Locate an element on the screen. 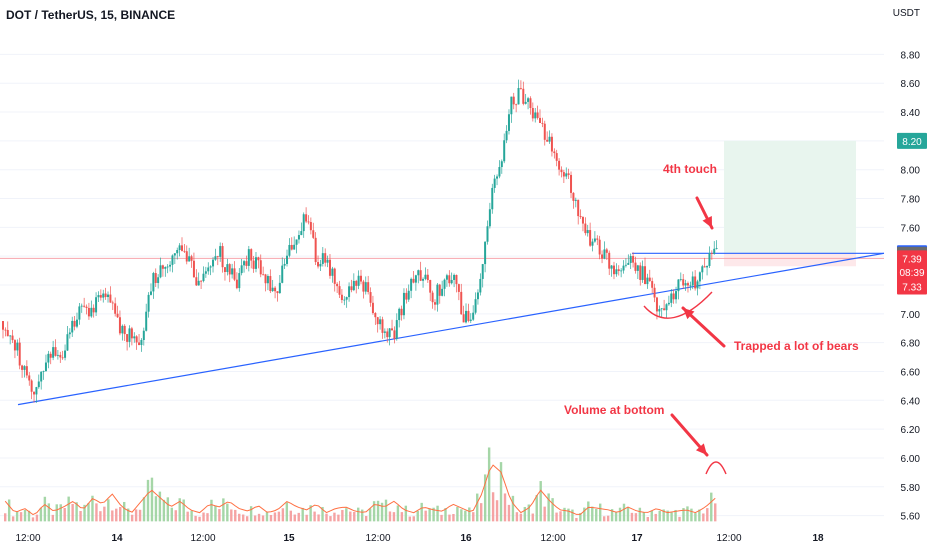 This screenshot has height=555, width=932. y-tick-label-5: 7.80 is located at coordinates (911, 200).